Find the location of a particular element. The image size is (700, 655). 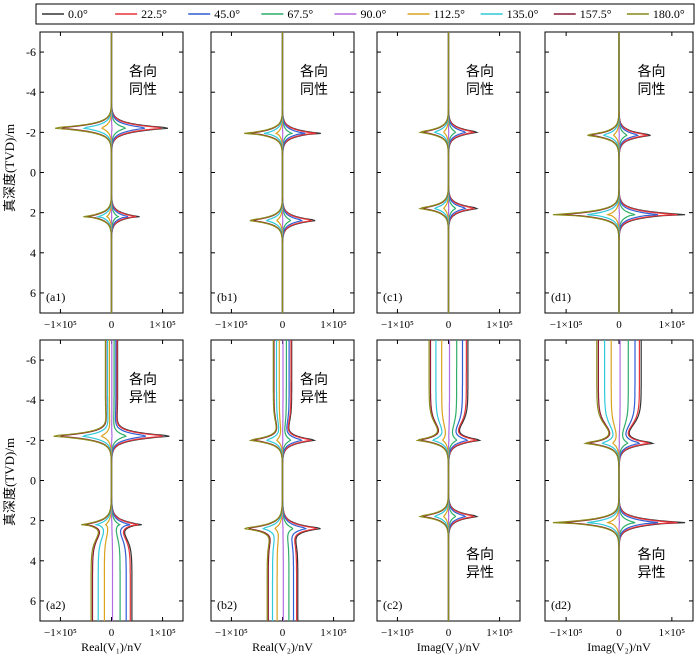

legend-label: 180.0° is located at coordinates (669, 14).